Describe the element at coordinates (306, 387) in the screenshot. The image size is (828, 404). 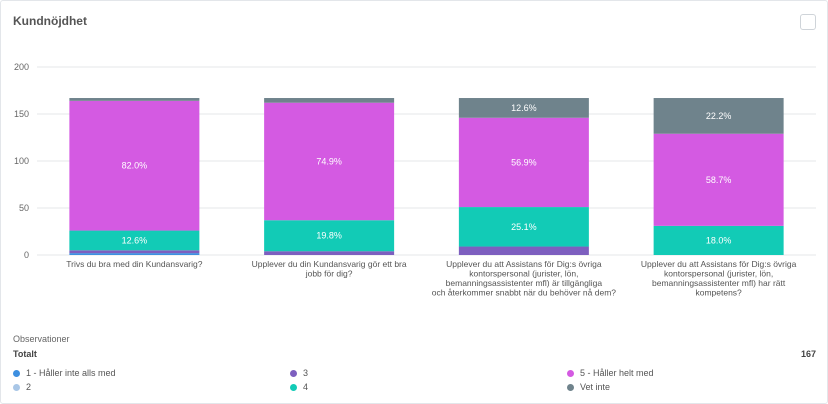
I see `legend-label-4: 4` at that location.